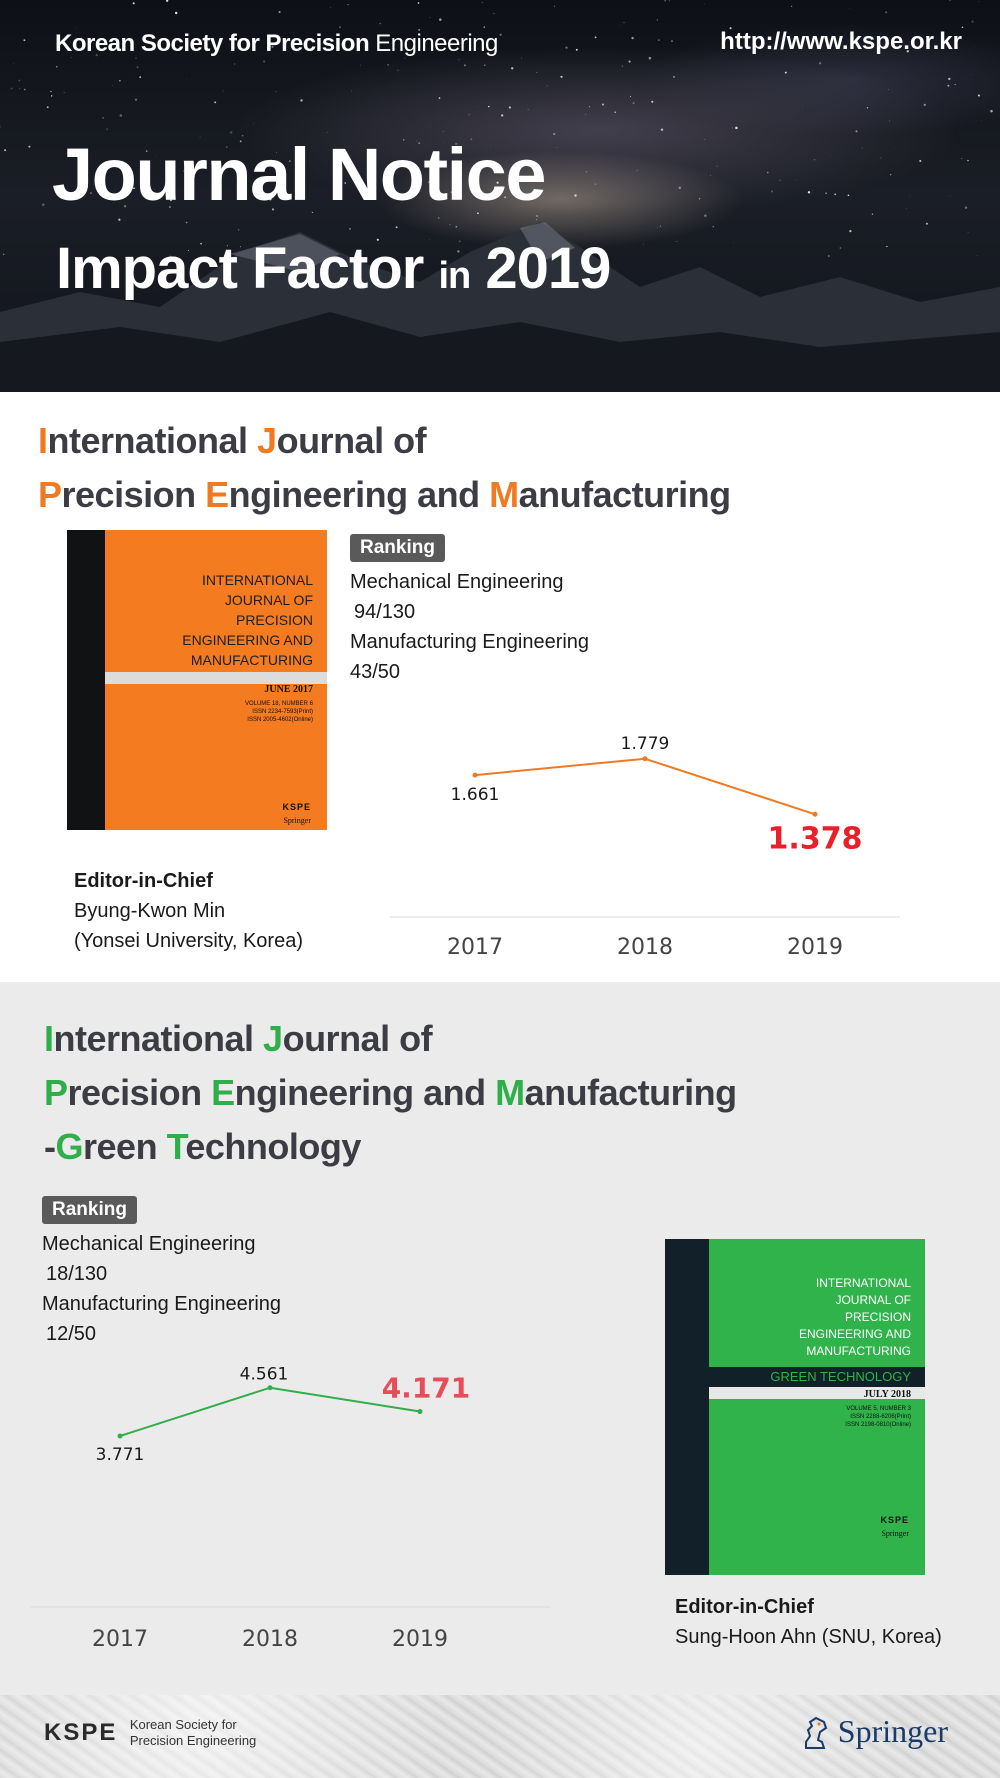  Describe the element at coordinates (496, 130) in the screenshot. I see `starfield-background` at that location.